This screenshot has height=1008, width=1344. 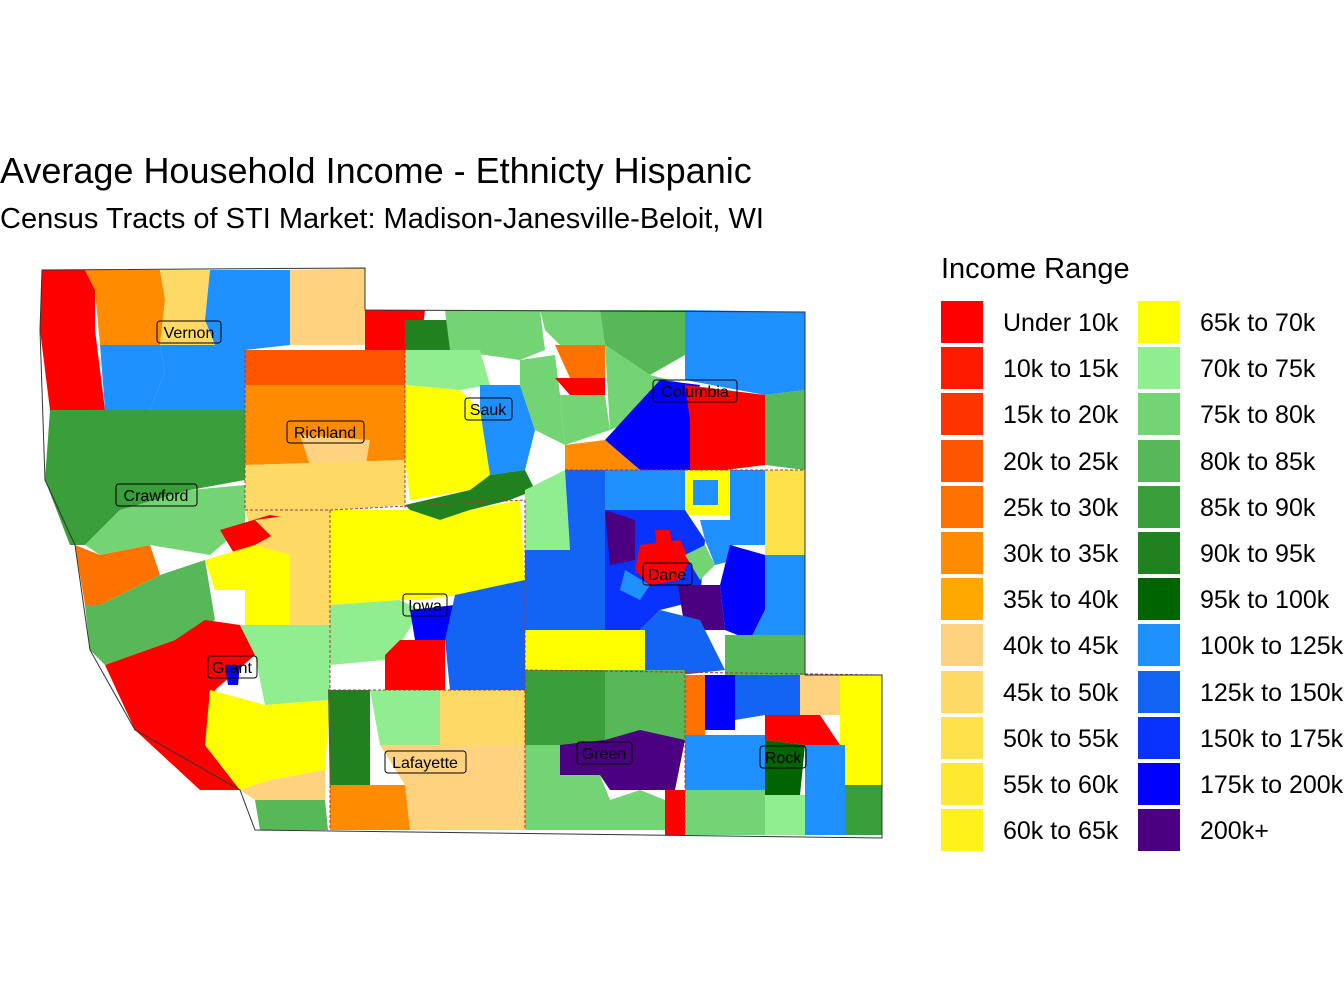 What do you see at coordinates (488, 410) in the screenshot?
I see `label-sauk: Sauk` at bounding box center [488, 410].